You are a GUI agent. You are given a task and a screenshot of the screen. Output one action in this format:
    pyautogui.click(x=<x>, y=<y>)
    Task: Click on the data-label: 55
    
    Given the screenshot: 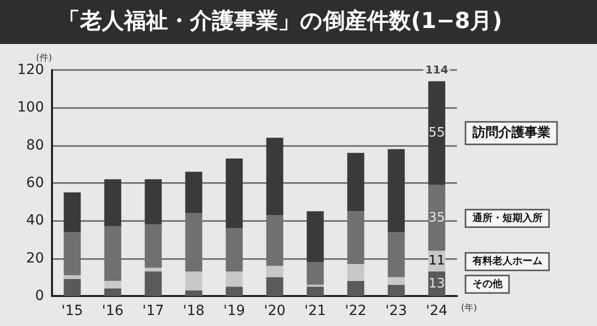 What is the action you would take?
    pyautogui.click(x=437, y=133)
    